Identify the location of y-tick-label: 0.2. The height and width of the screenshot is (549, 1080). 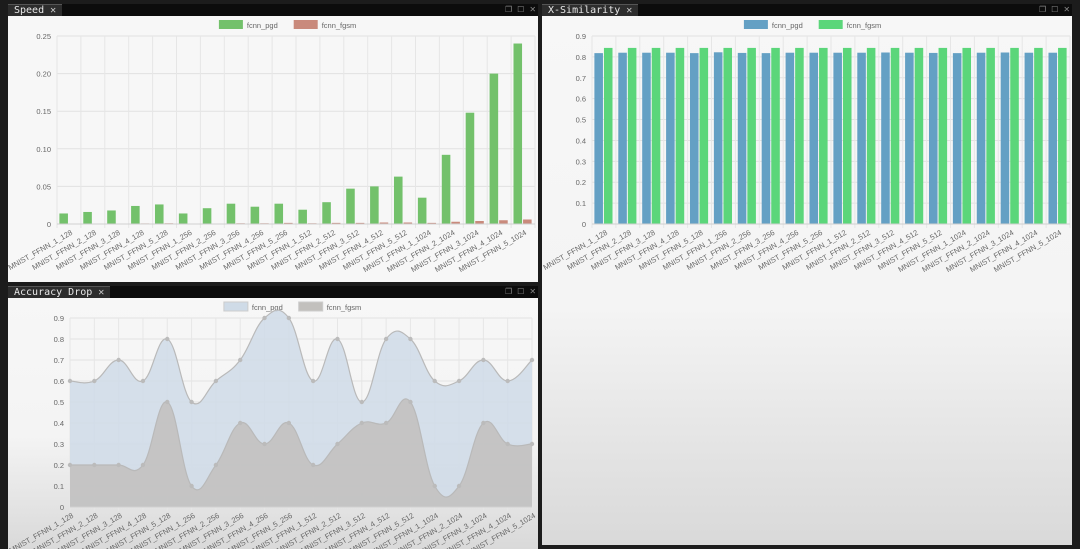
(581, 182).